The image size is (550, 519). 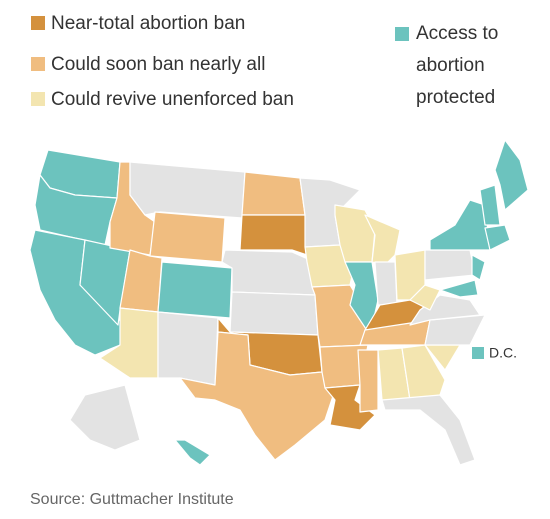 I want to click on dc-label: D.C., so click(x=503, y=353).